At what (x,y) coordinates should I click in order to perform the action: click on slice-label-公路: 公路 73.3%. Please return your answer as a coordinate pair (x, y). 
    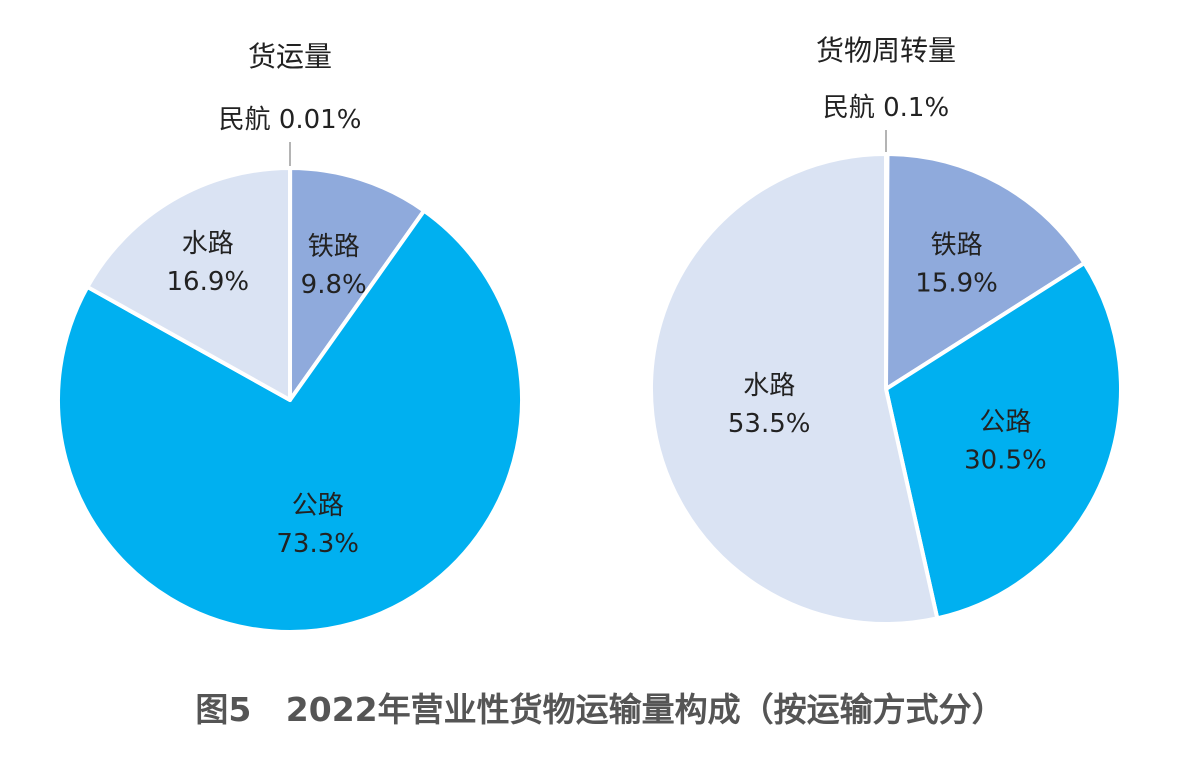
    Looking at the image, I should click on (317, 525).